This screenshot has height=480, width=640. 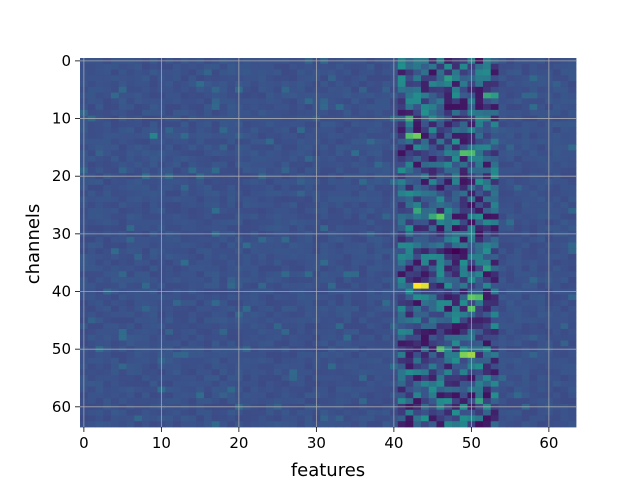 What do you see at coordinates (61, 176) in the screenshot?
I see `y-tick-label: 20` at bounding box center [61, 176].